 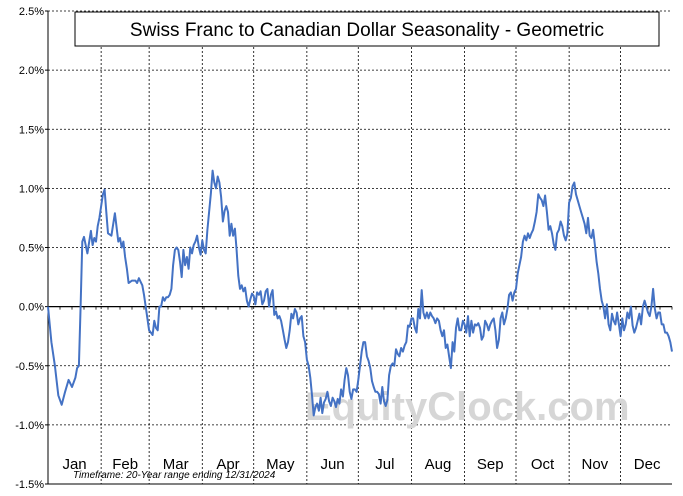 I want to click on month-label-apr: Apr, so click(x=227, y=464).